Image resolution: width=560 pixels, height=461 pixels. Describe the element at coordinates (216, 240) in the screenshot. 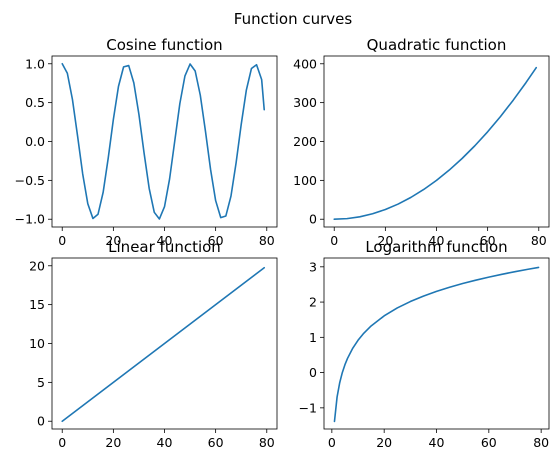

I see `cosine-xtick-label: 60` at that location.